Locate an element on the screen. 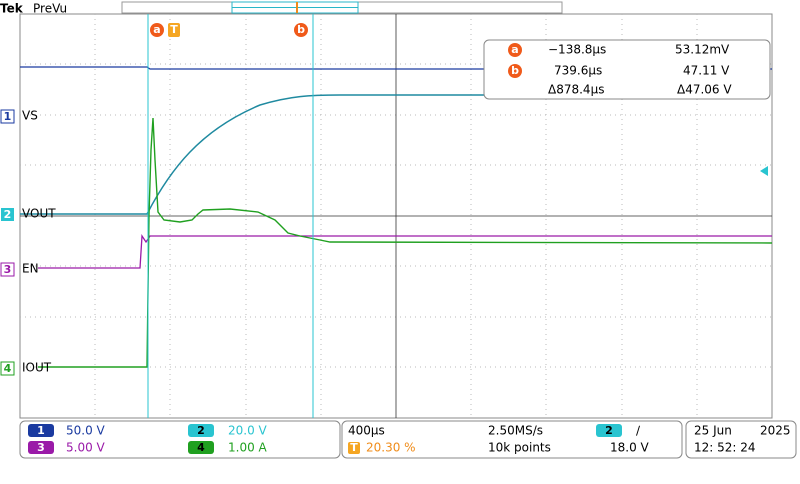 The image size is (800, 484). ch3-label: EN is located at coordinates (30, 269).